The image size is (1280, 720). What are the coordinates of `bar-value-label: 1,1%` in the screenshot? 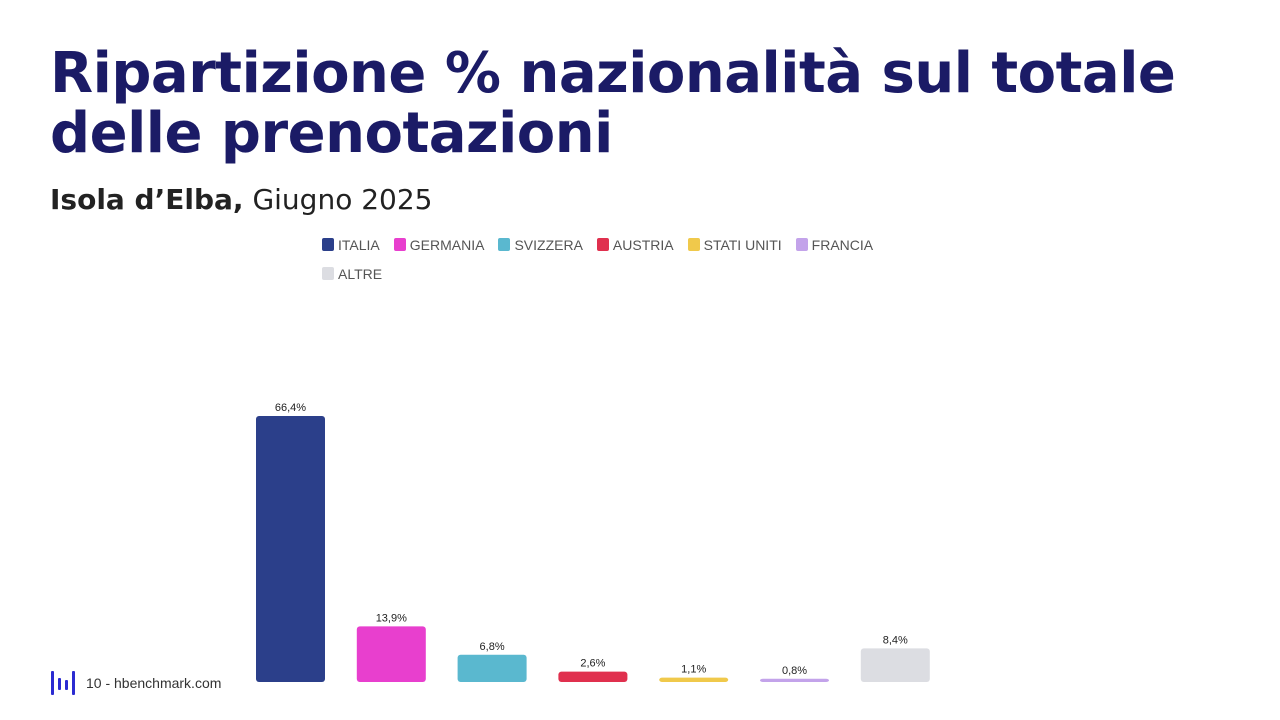 It's located at (693, 670).